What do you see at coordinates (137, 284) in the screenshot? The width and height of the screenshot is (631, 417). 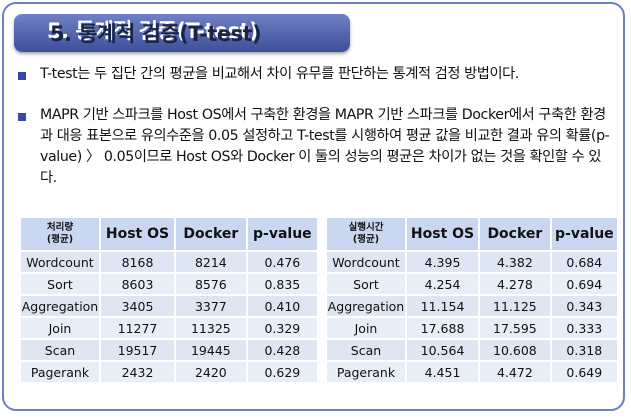 I see `table-cell: 8603` at bounding box center [137, 284].